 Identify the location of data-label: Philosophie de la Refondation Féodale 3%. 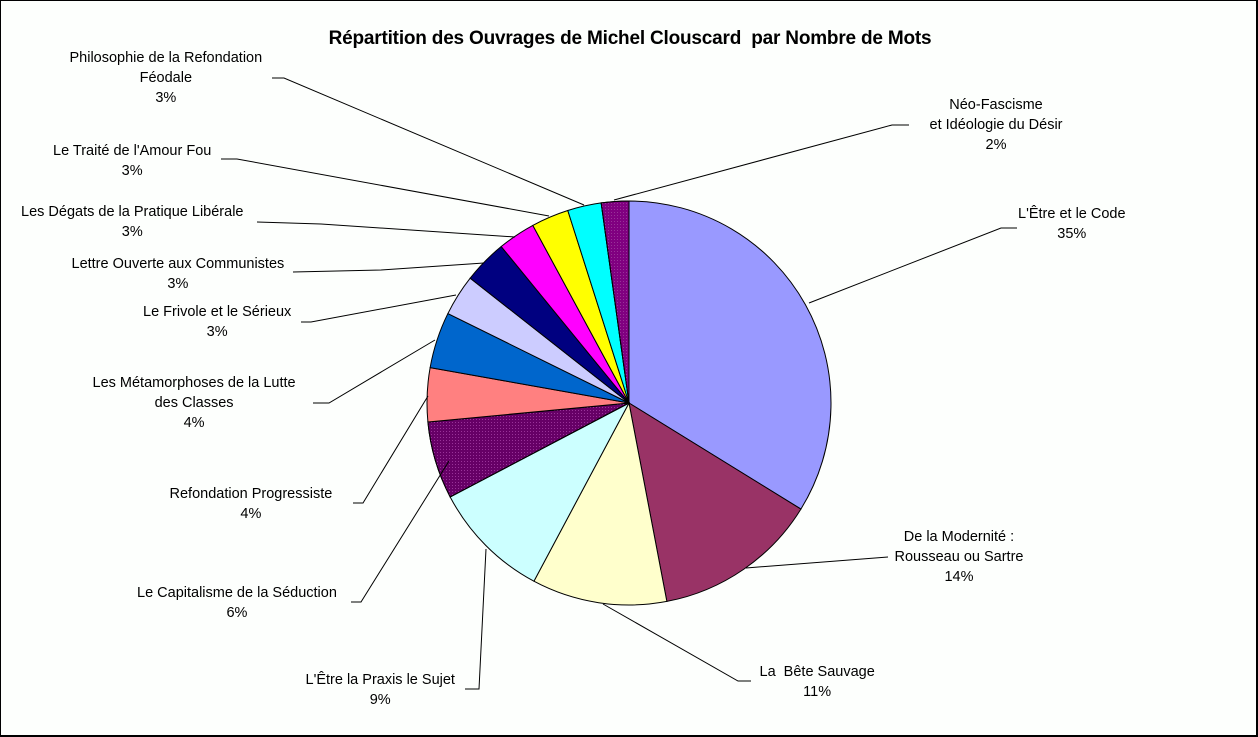
(166, 78).